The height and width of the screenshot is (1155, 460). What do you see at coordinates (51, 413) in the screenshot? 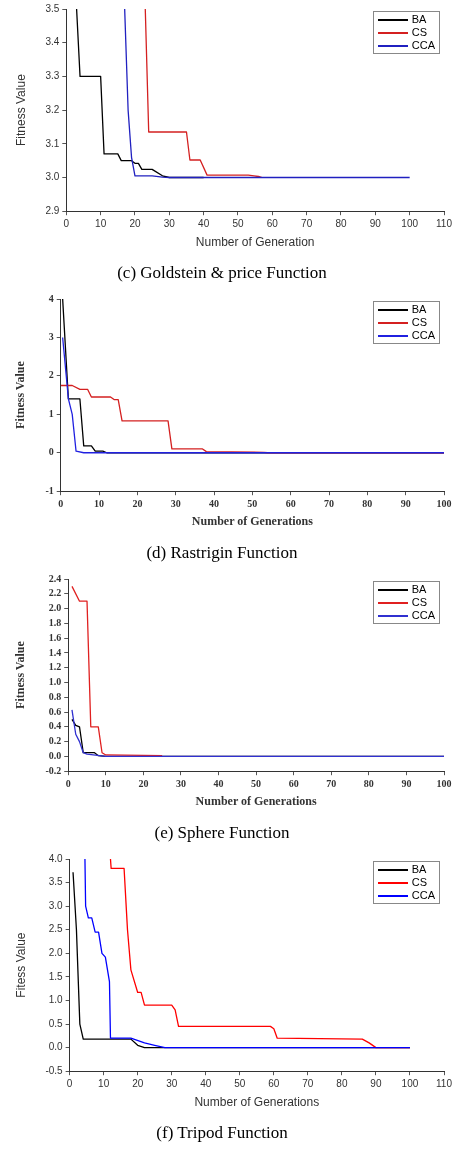
I see `y-tick-label: 1` at bounding box center [51, 413].